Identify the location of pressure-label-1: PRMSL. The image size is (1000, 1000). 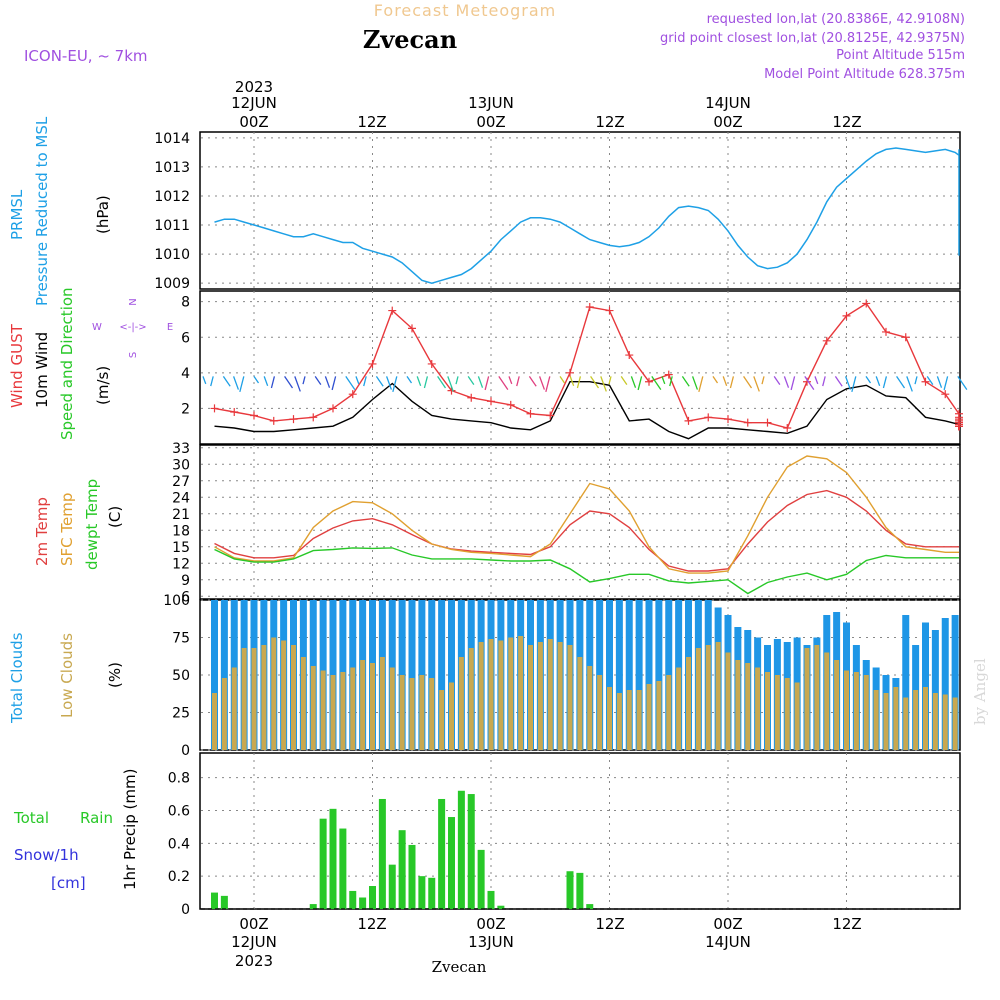
(17, 214).